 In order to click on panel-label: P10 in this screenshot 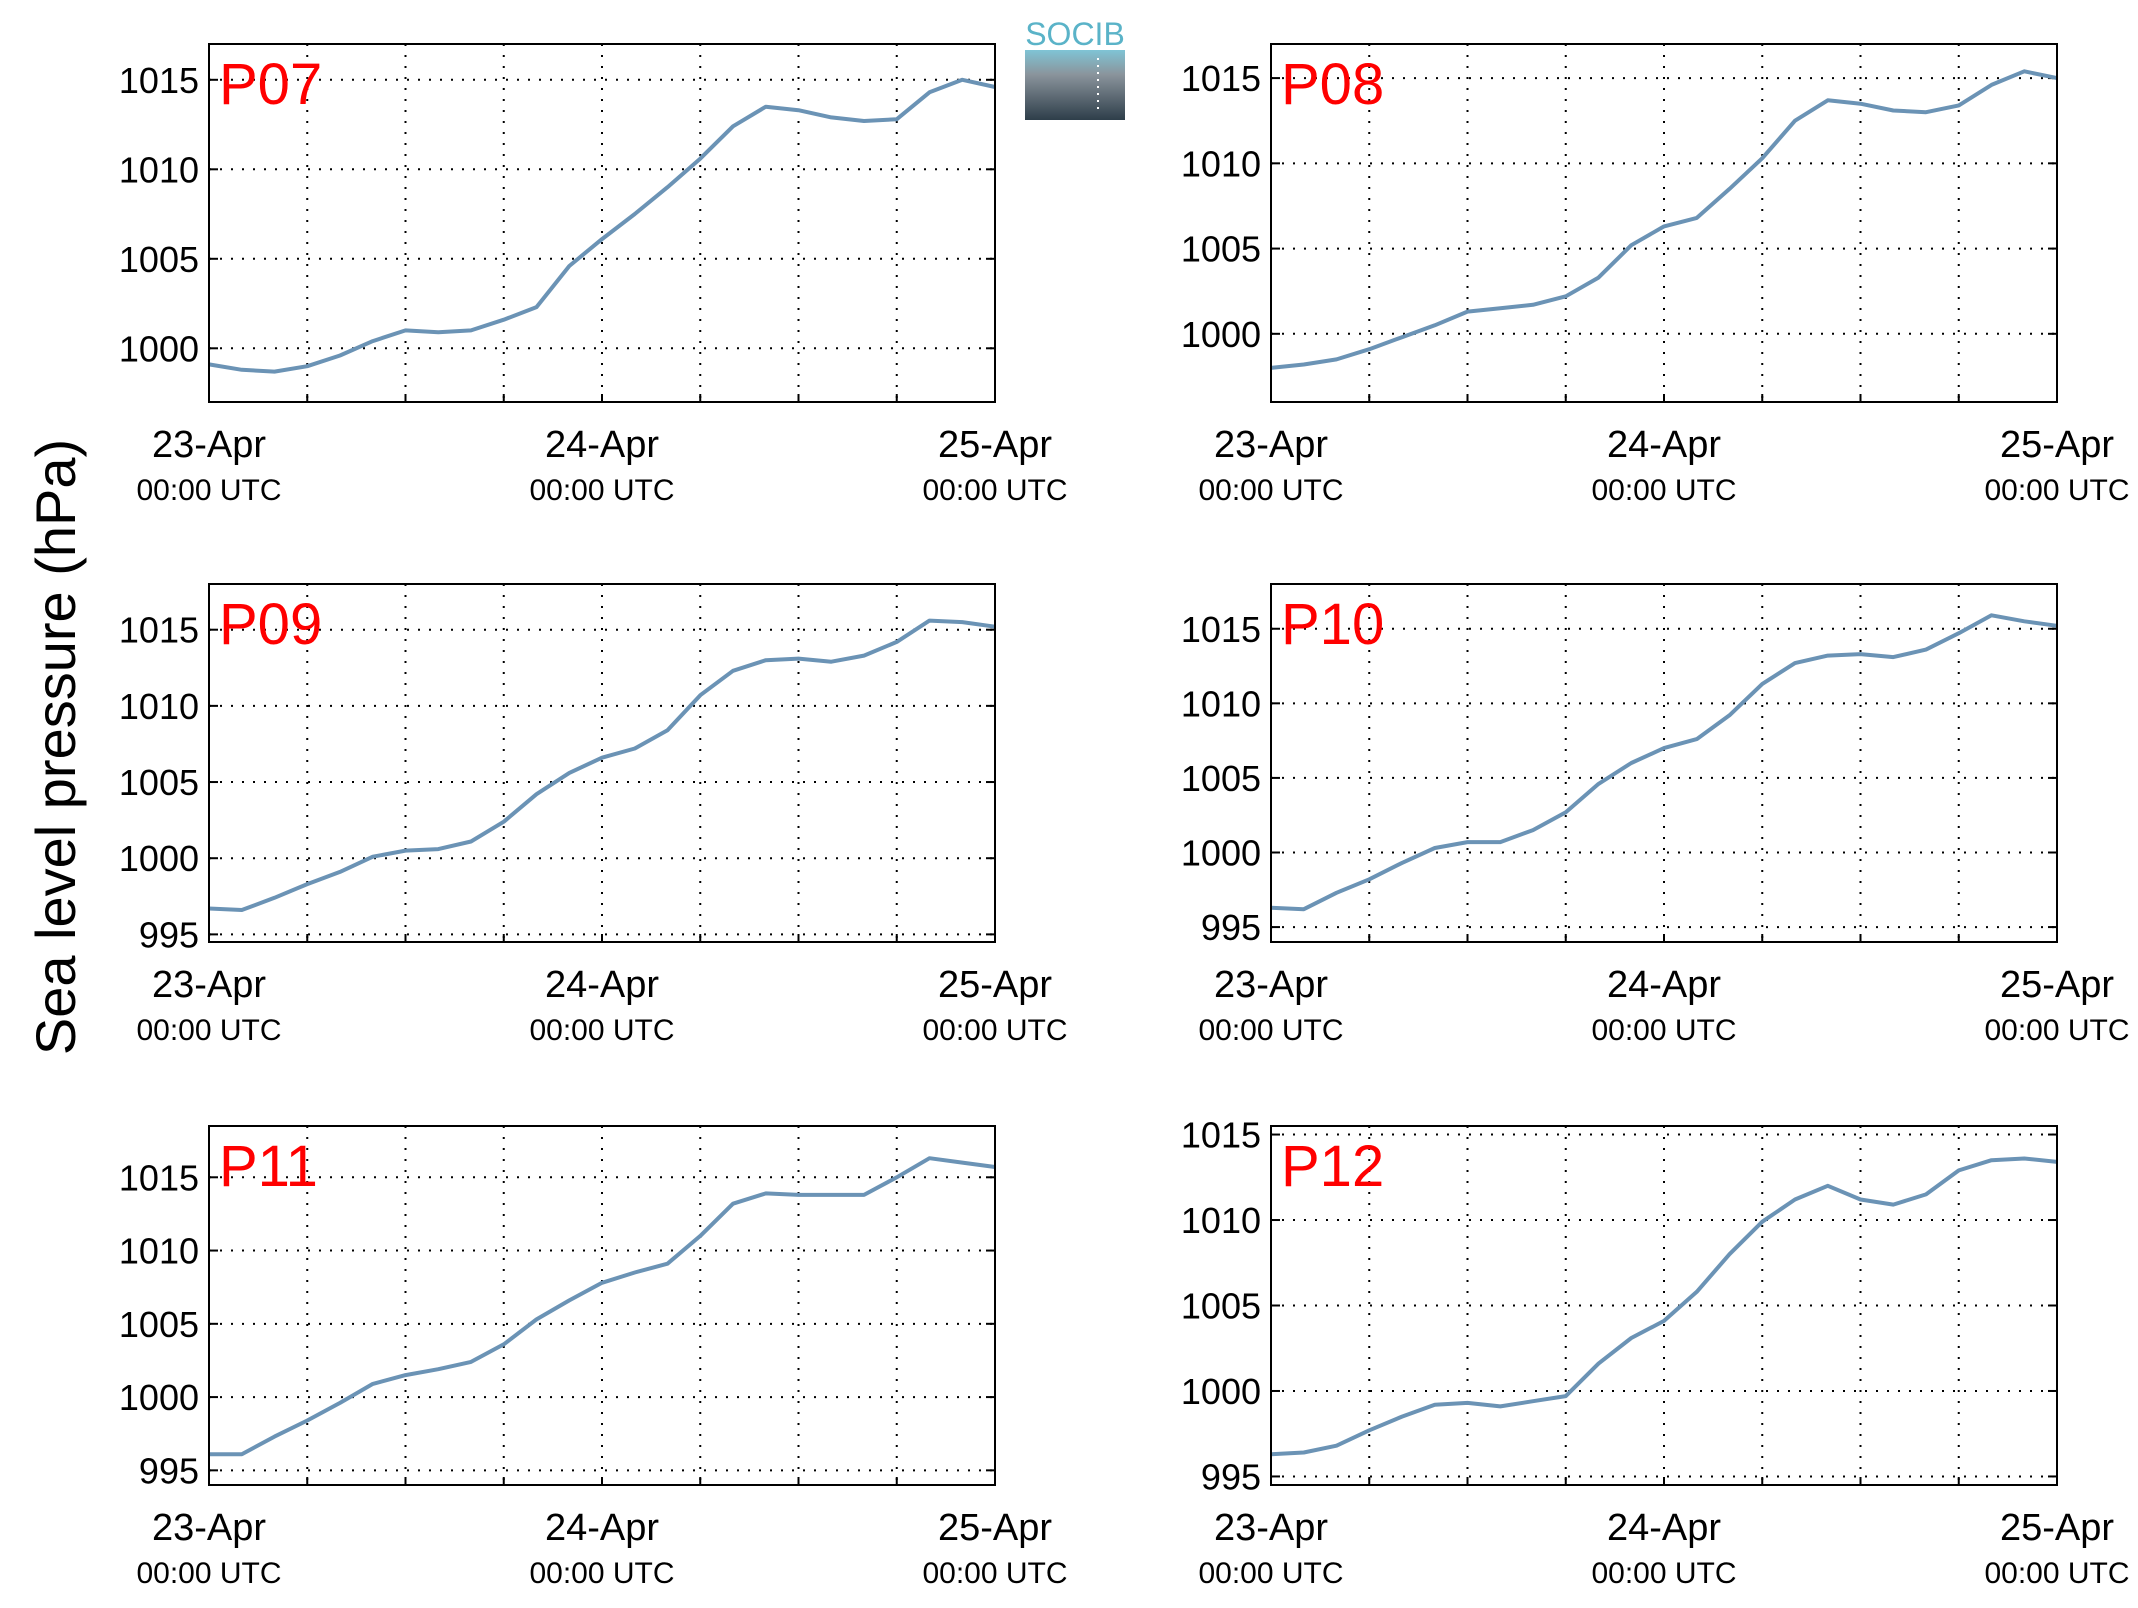, I will do `click(1332, 624)`.